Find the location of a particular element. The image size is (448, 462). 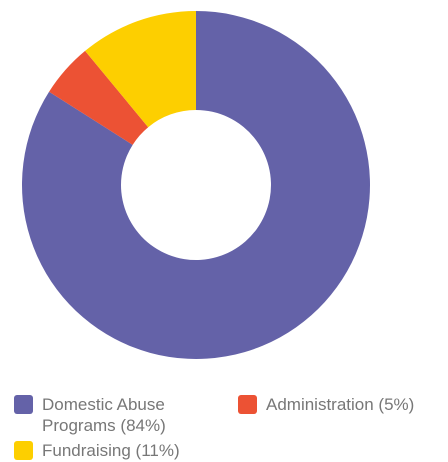

slice-fundraising is located at coordinates (140, 69).